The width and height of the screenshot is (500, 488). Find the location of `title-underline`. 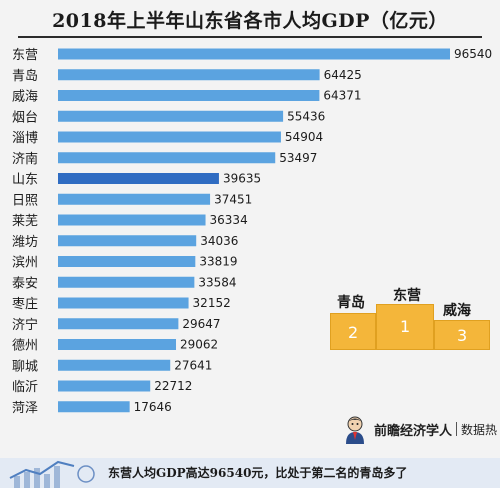

title-underline is located at coordinates (250, 37).